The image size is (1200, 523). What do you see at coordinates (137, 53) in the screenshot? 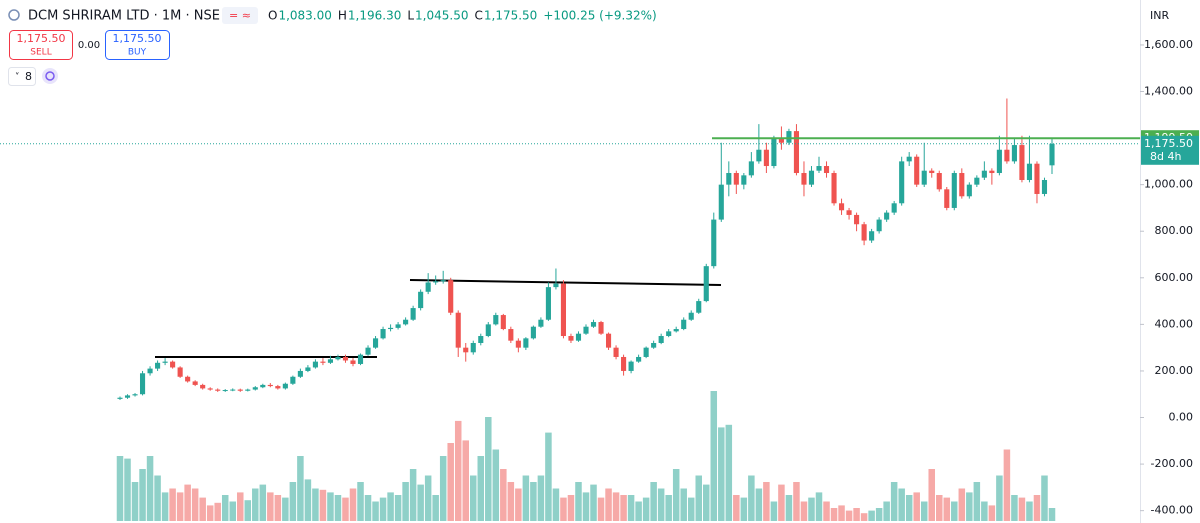
I see `buy-label: BUY` at bounding box center [137, 53].